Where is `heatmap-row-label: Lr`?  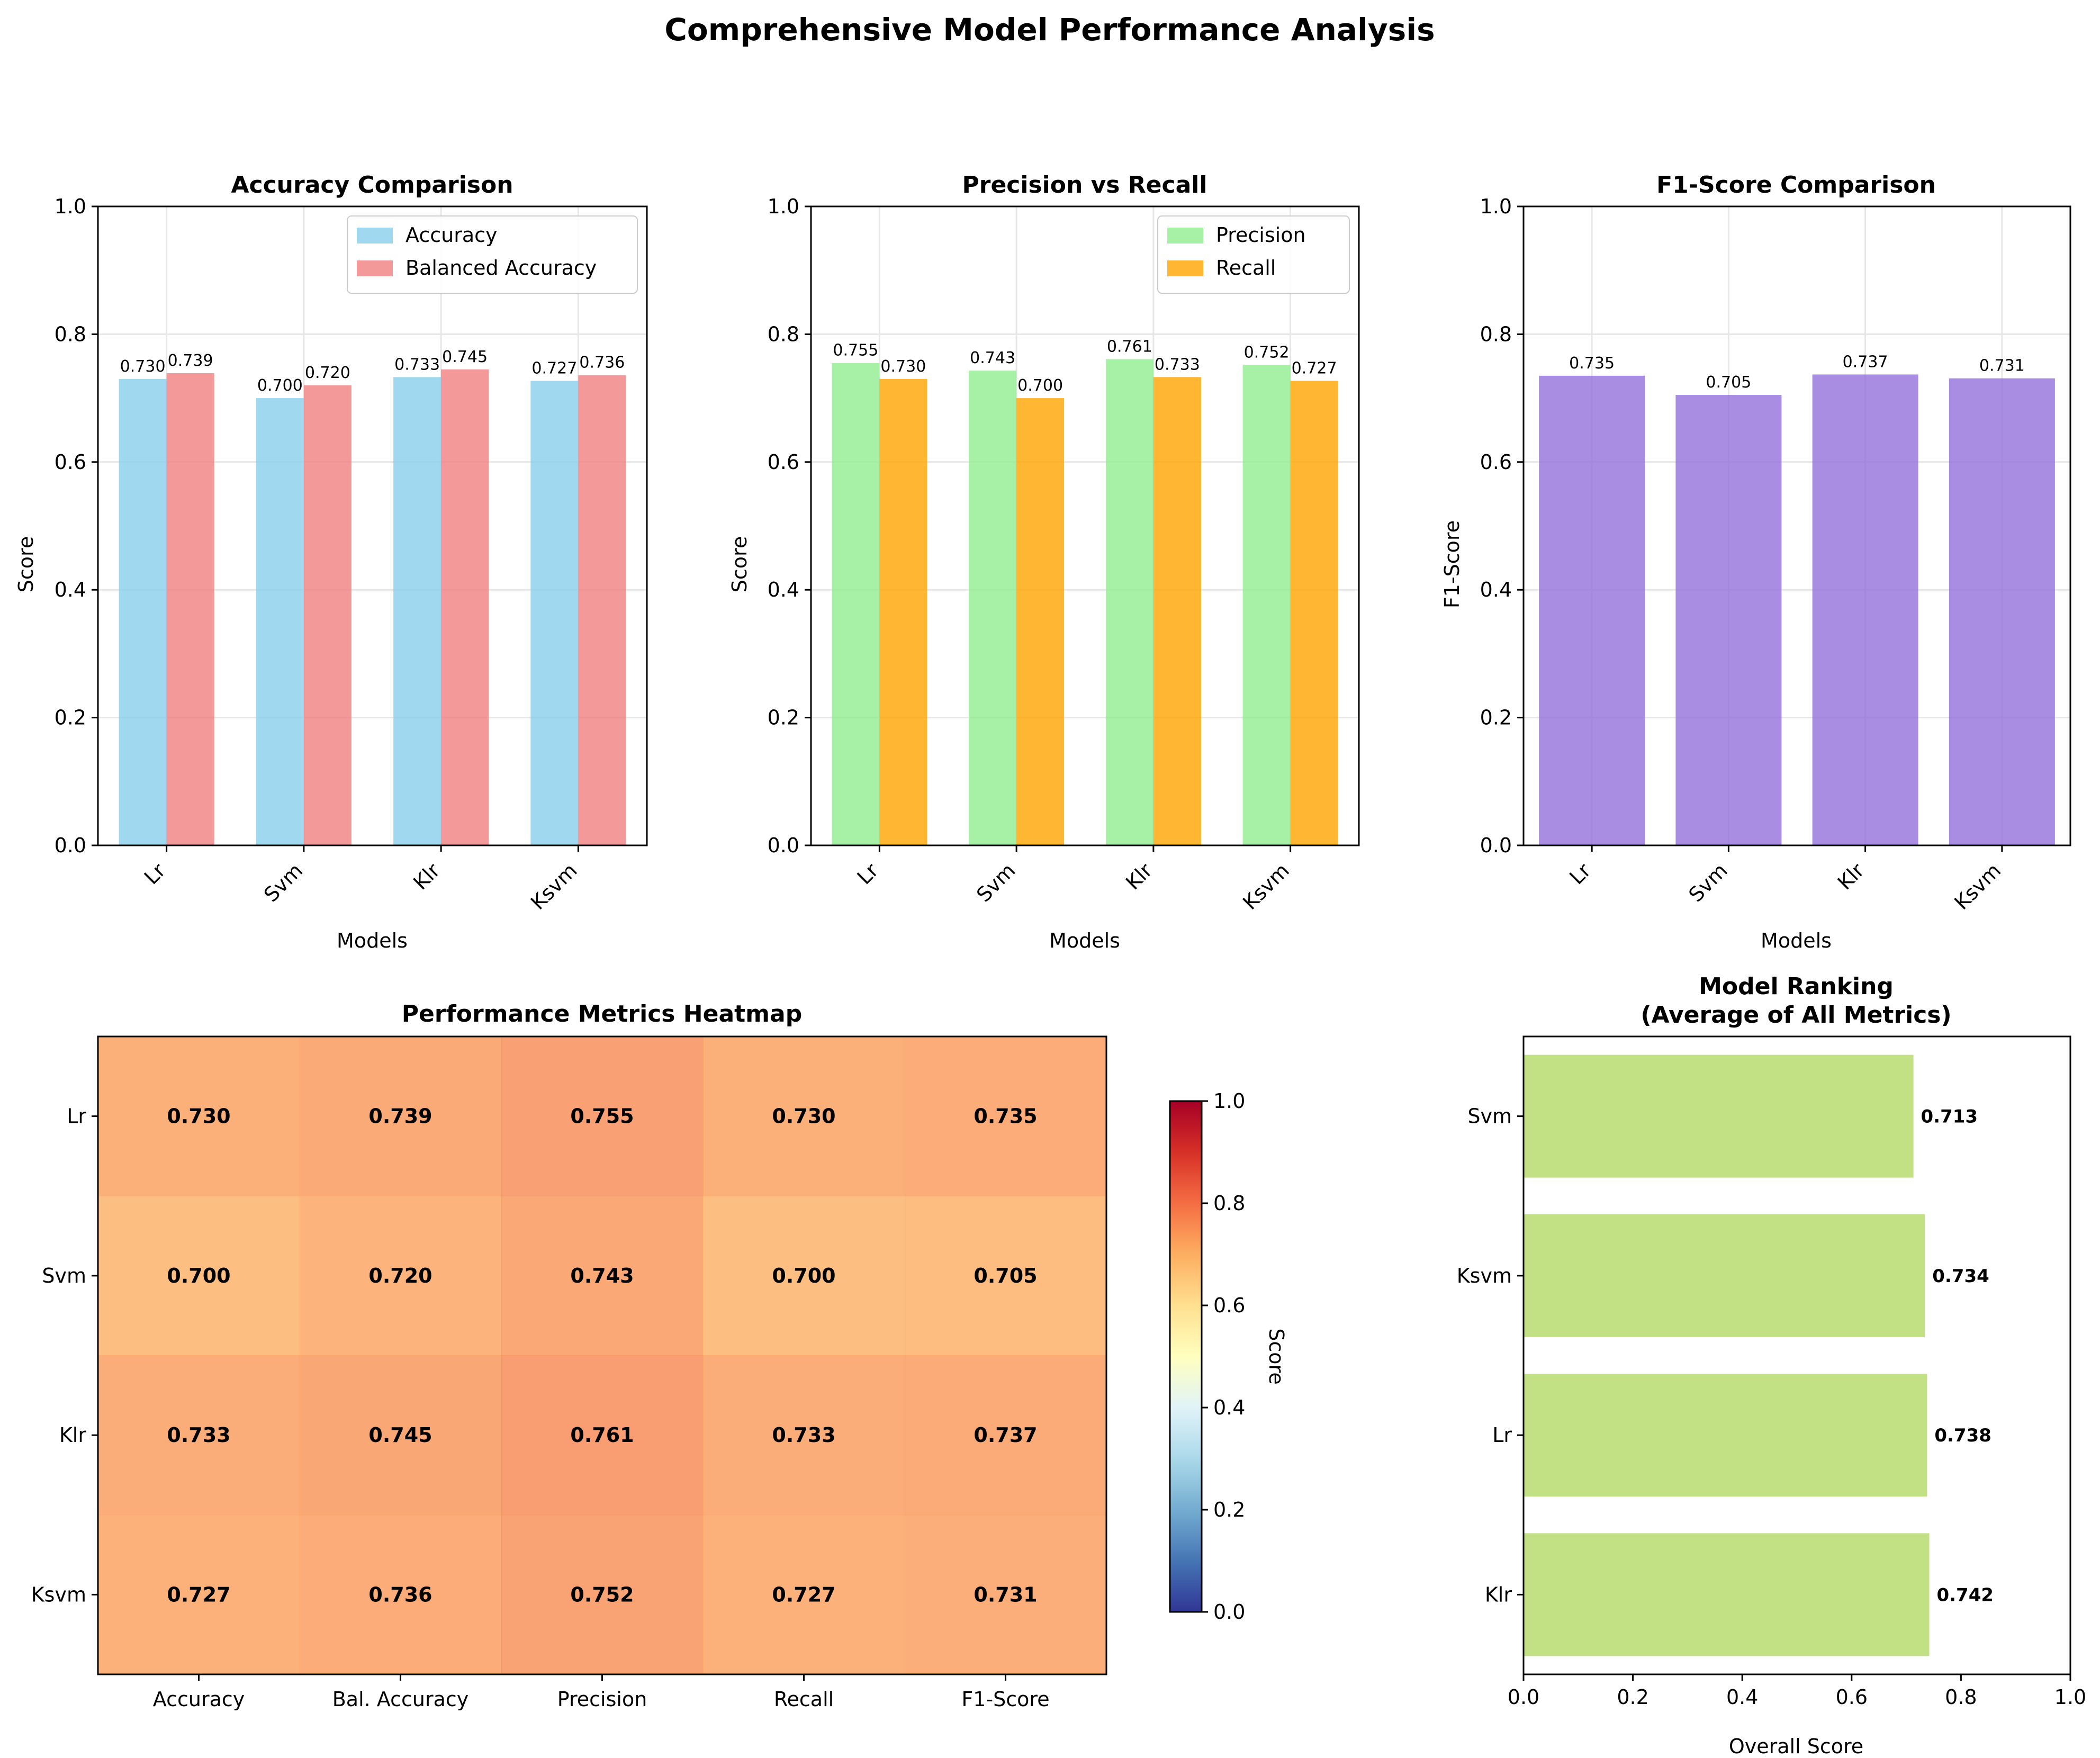 heatmap-row-label: Lr is located at coordinates (77, 1117).